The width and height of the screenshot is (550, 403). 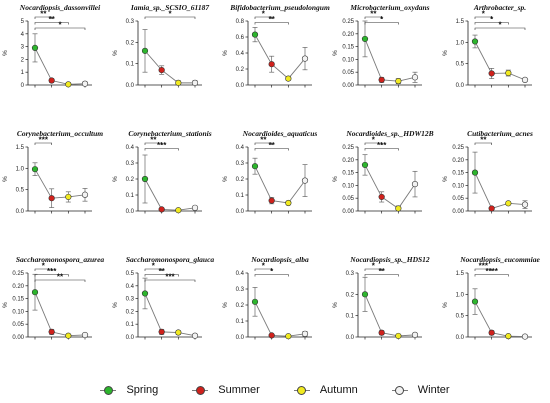 What do you see at coordinates (460, 22) in the screenshot?
I see `y-tick-label: 1.5` at bounding box center [460, 22].